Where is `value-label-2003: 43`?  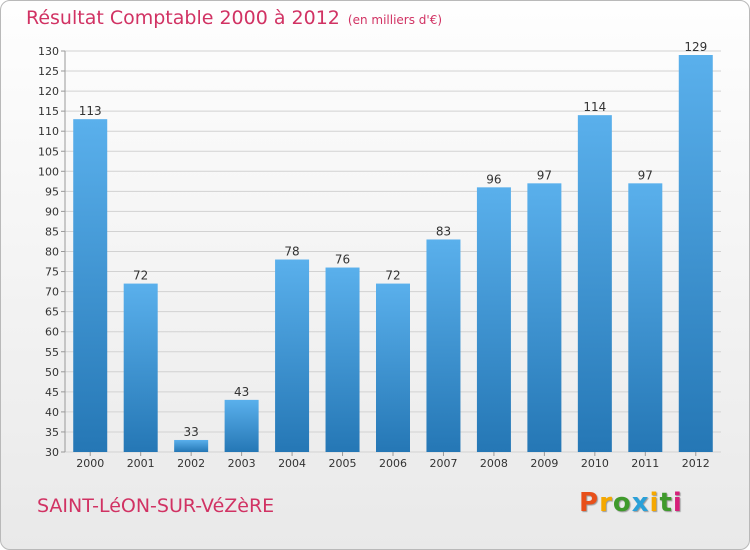 value-label-2003: 43 is located at coordinates (241, 392).